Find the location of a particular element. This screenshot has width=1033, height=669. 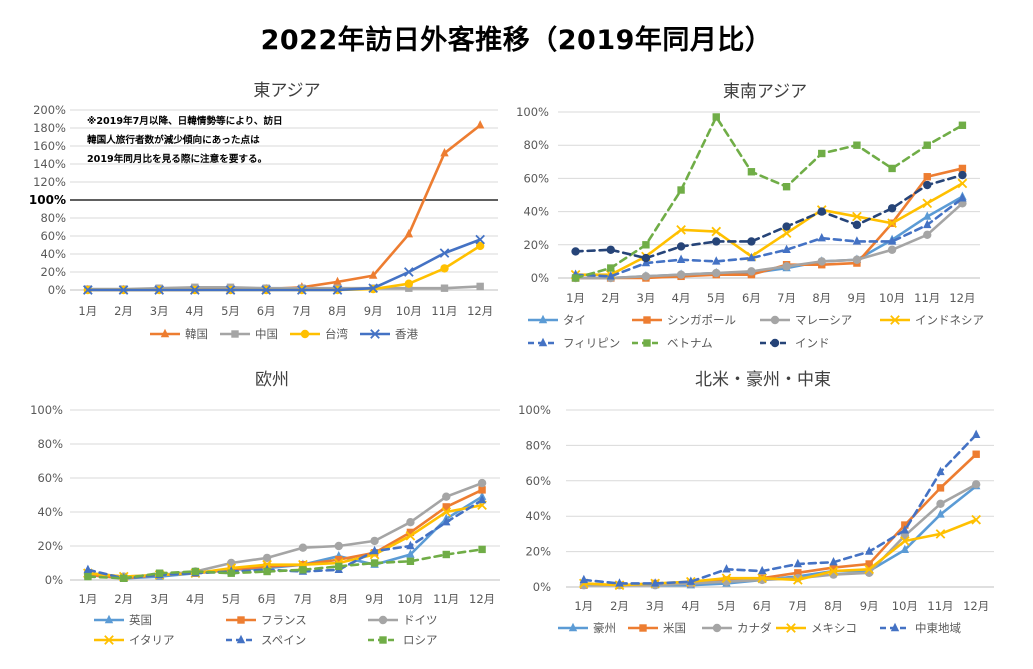

chart-note-line: 2019年同月比を見る際に注意を要する。 is located at coordinates (177, 159).